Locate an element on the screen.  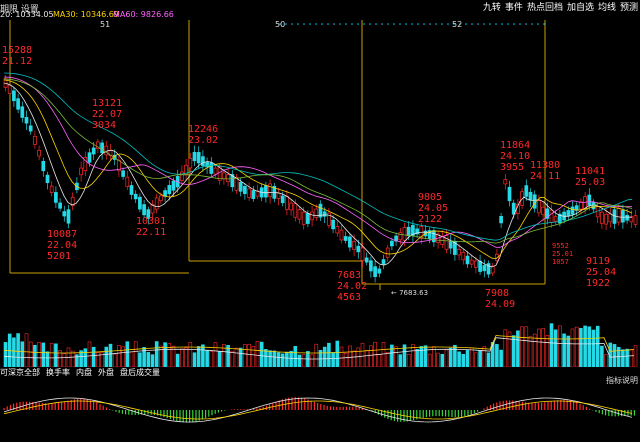
forecast-button: 预测 is located at coordinates (628, 8).